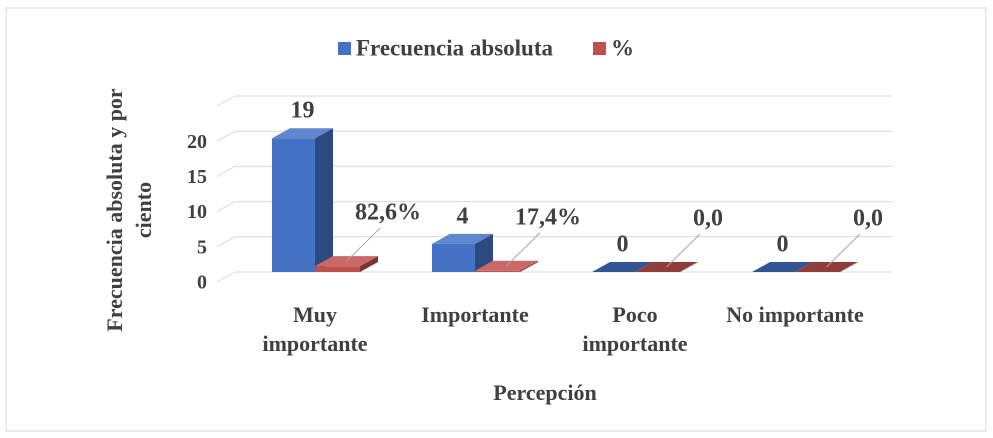 The width and height of the screenshot is (993, 438). Describe the element at coordinates (197, 212) in the screenshot. I see `y-tick-label: 10` at that location.